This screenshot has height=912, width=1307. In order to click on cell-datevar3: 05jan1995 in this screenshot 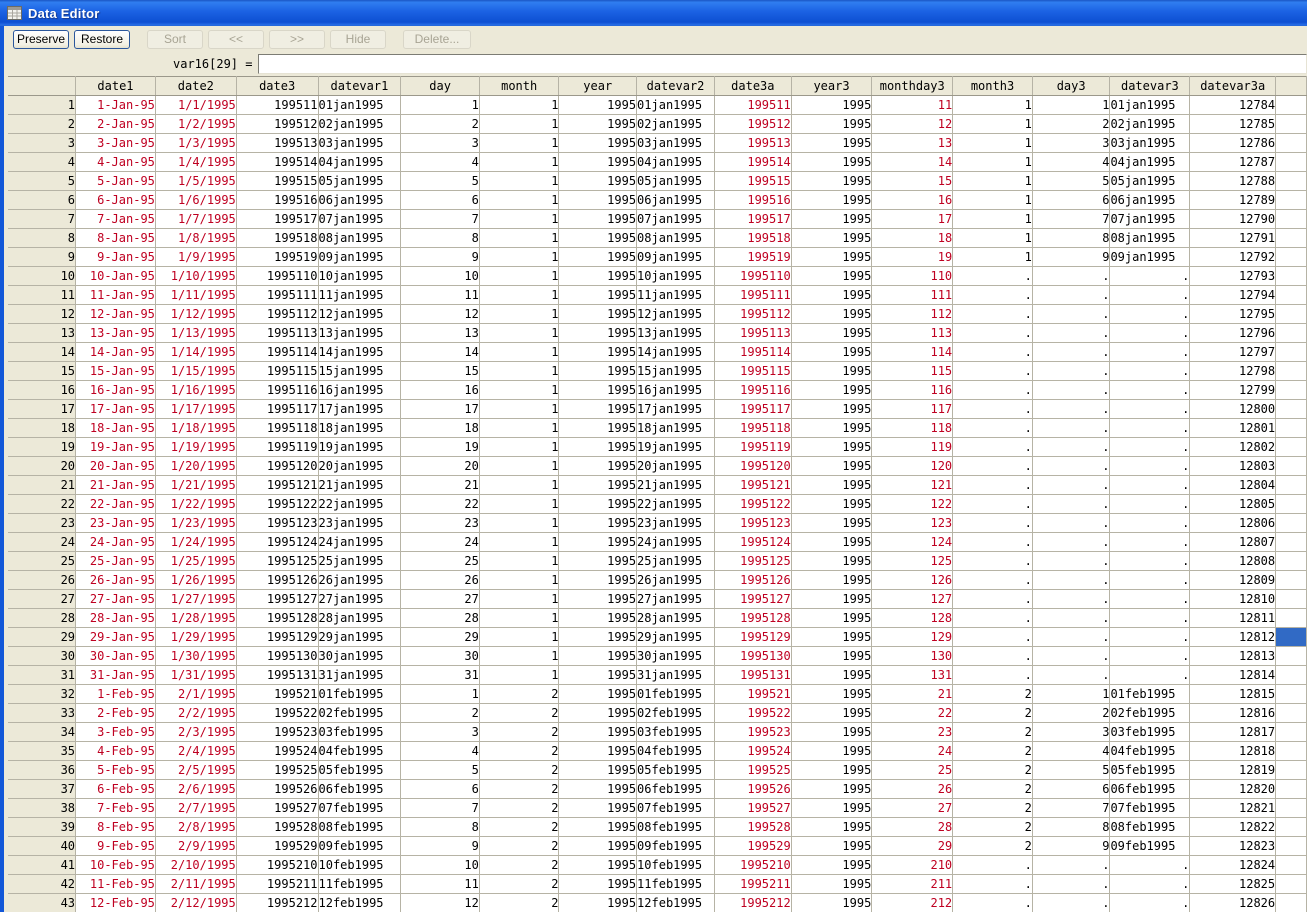, I will do `click(1150, 181)`.